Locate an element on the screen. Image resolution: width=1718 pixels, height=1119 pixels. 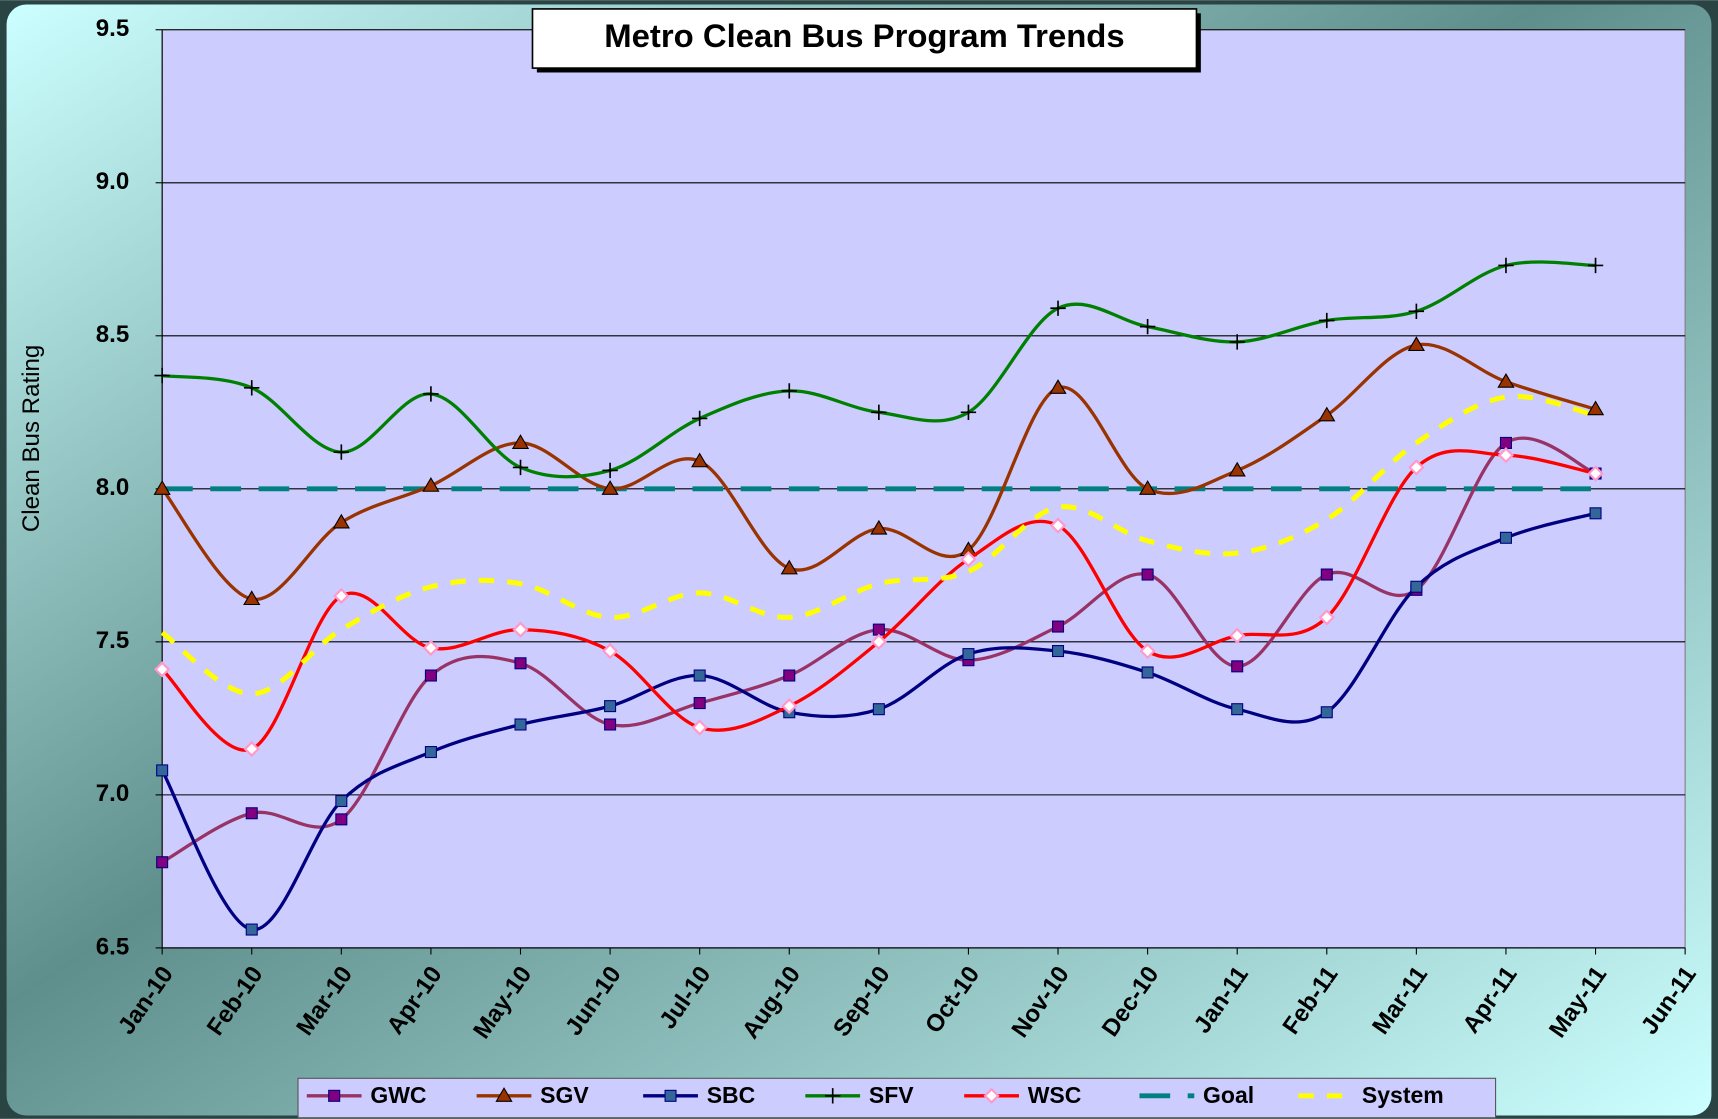
legend is located at coordinates (897, 1098).